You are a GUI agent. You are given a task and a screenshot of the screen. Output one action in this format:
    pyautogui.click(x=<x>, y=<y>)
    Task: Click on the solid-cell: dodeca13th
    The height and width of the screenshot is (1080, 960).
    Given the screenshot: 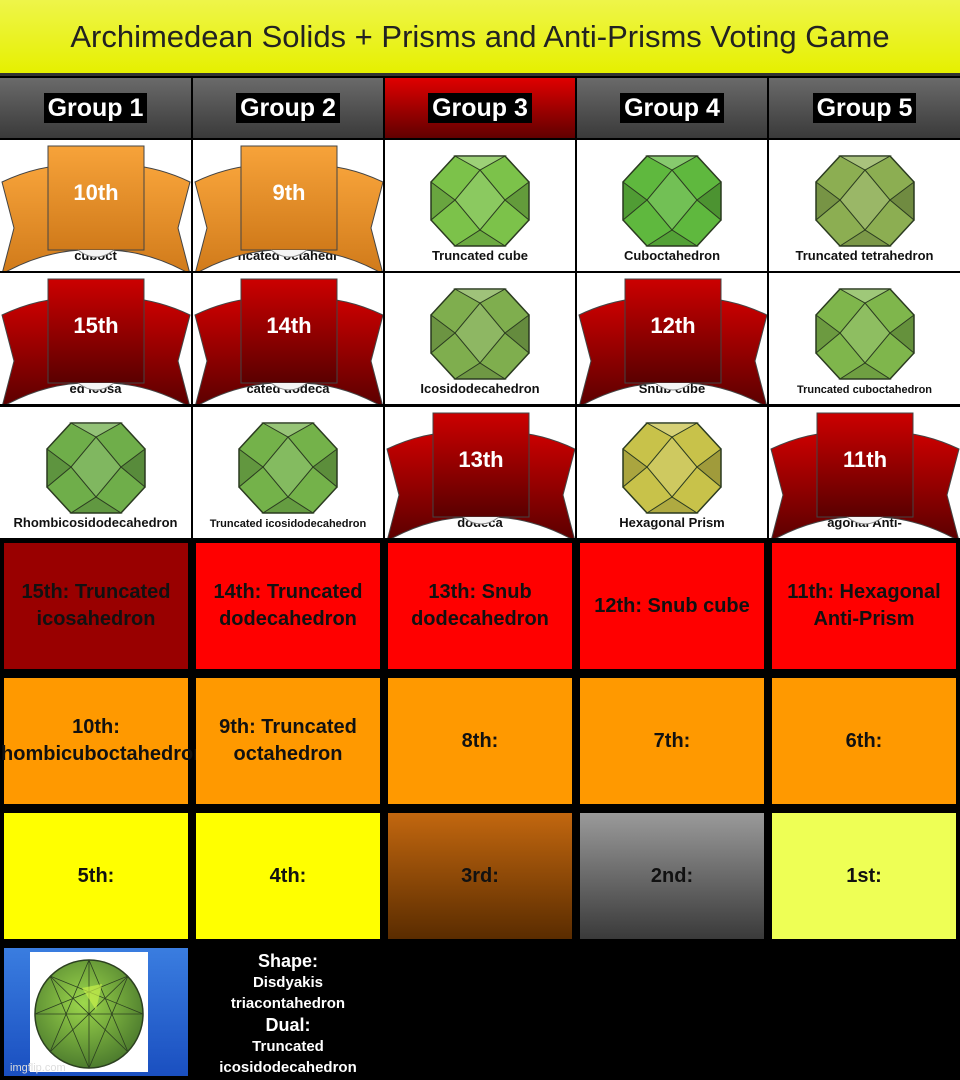 What is the action you would take?
    pyautogui.click(x=480, y=472)
    